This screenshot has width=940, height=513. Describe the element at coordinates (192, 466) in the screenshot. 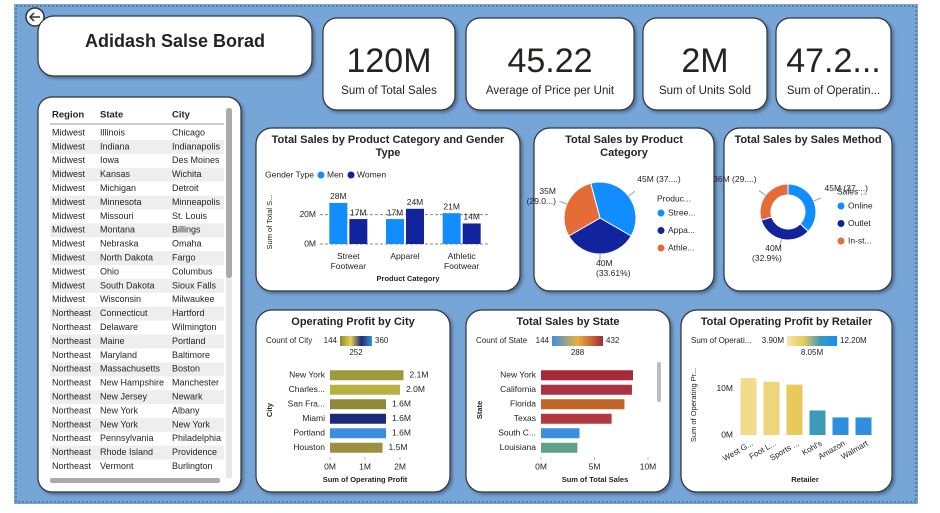

I see `table-cell: Burlington` at that location.